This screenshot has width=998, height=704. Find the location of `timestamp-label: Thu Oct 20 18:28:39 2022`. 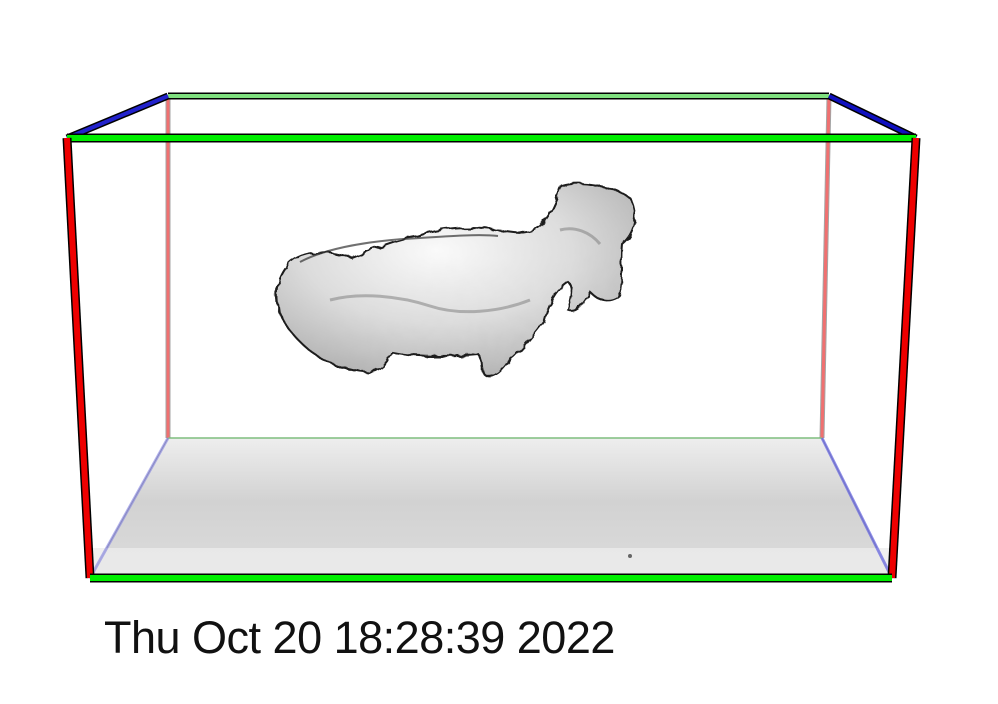

timestamp-label: Thu Oct 20 18:28:39 2022 is located at coordinates (359, 637).